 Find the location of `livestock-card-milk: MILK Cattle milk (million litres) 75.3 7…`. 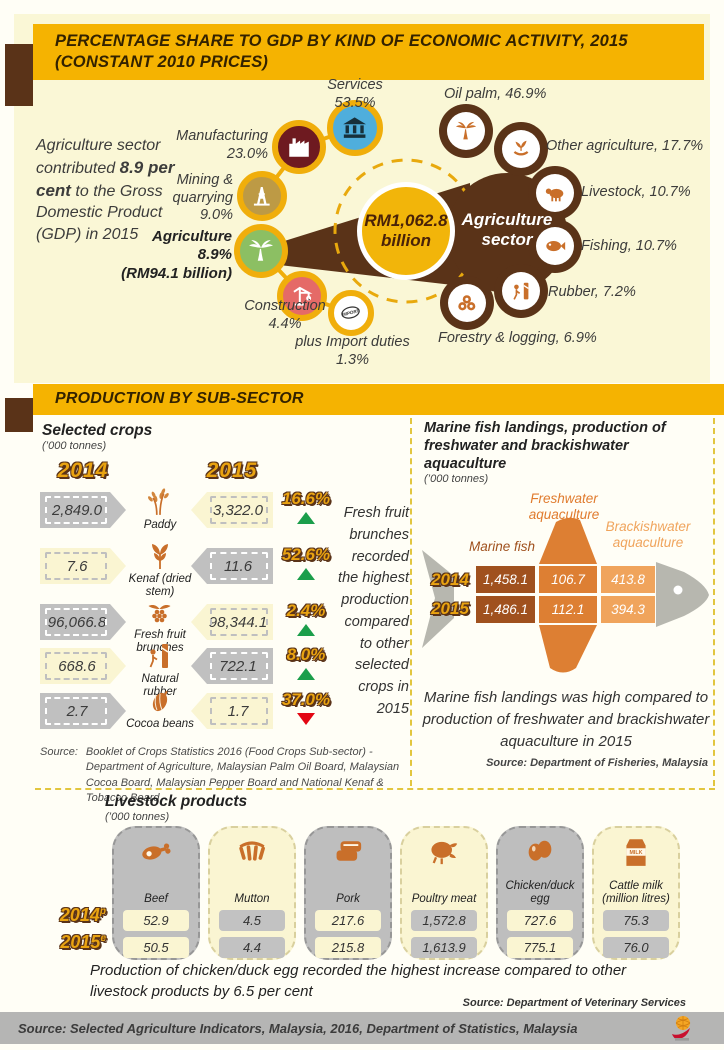

livestock-card-milk: MILK Cattle milk (million litres) 75.3 7… is located at coordinates (636, 893).